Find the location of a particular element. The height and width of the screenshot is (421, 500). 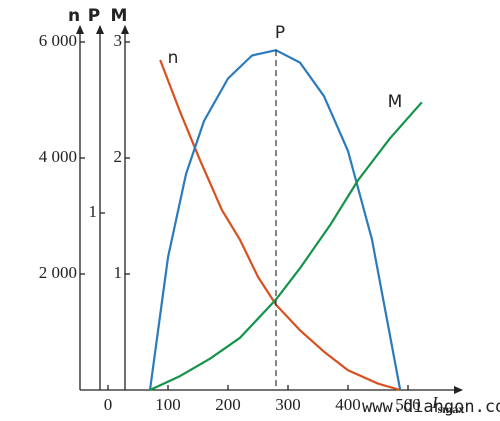

y-tick-label: 3 is located at coordinates (118, 40).